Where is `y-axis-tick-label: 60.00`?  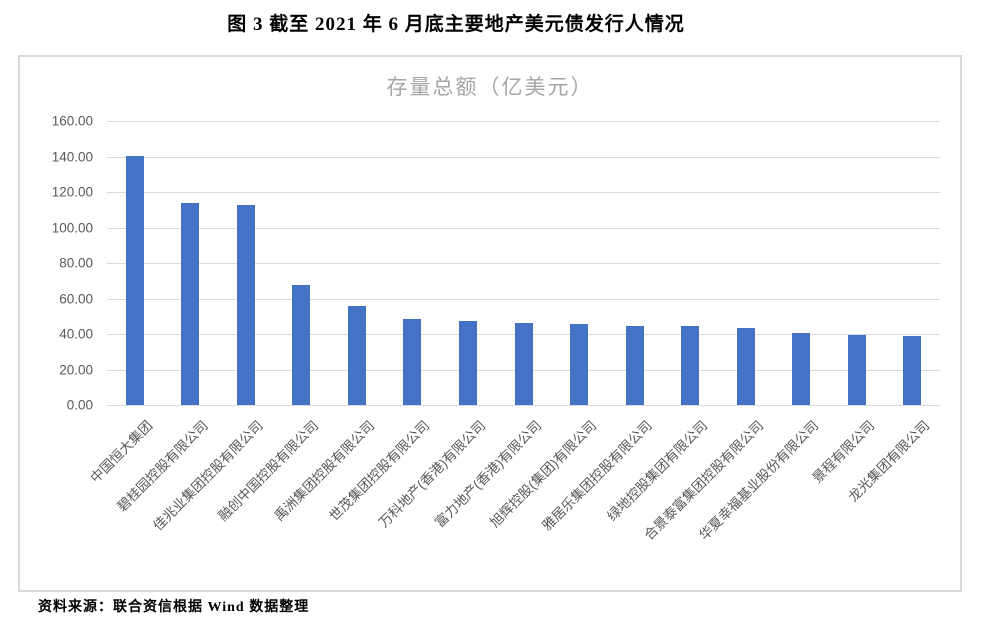 y-axis-tick-label: 60.00 is located at coordinates (76, 298).